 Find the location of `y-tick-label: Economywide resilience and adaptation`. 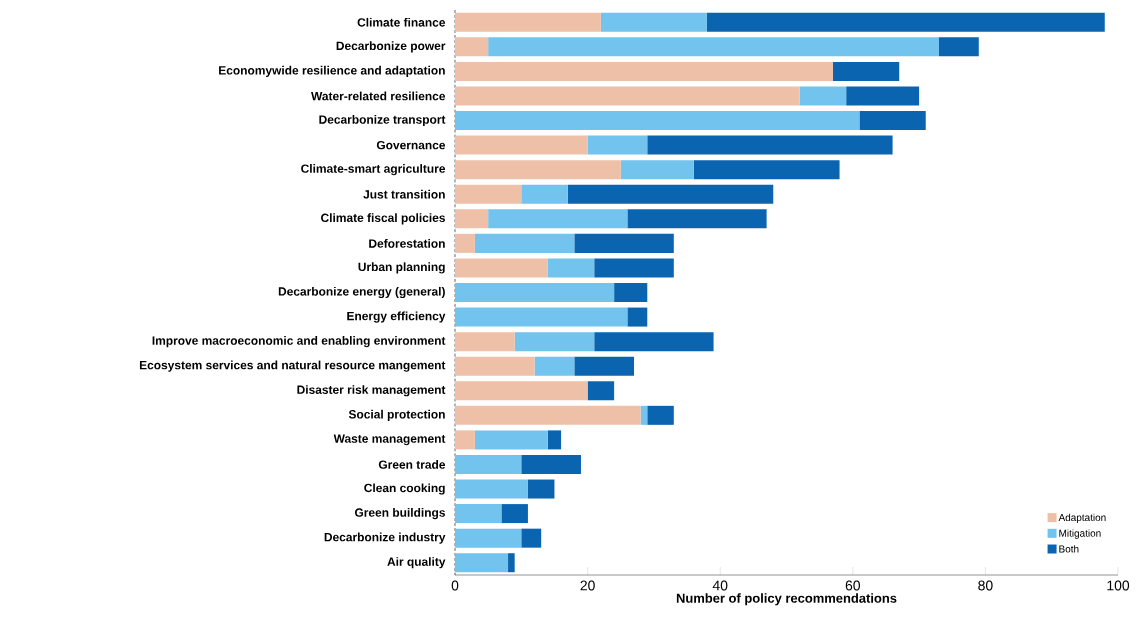

y-tick-label: Economywide resilience and adaptation is located at coordinates (332, 71).